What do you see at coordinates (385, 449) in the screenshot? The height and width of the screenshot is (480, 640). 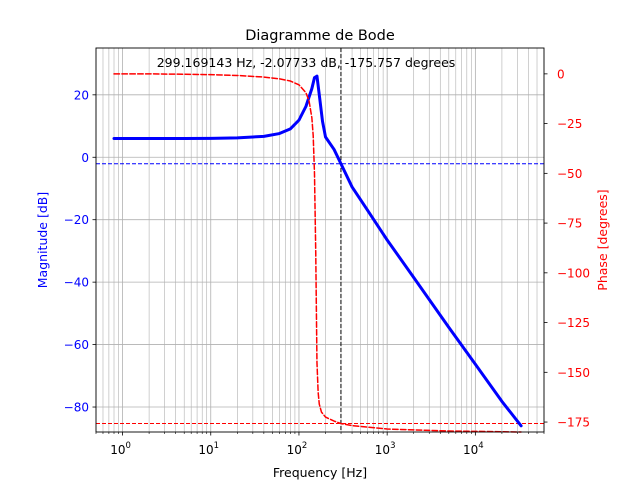 I see `x-tick-label: 10³` at bounding box center [385, 449].